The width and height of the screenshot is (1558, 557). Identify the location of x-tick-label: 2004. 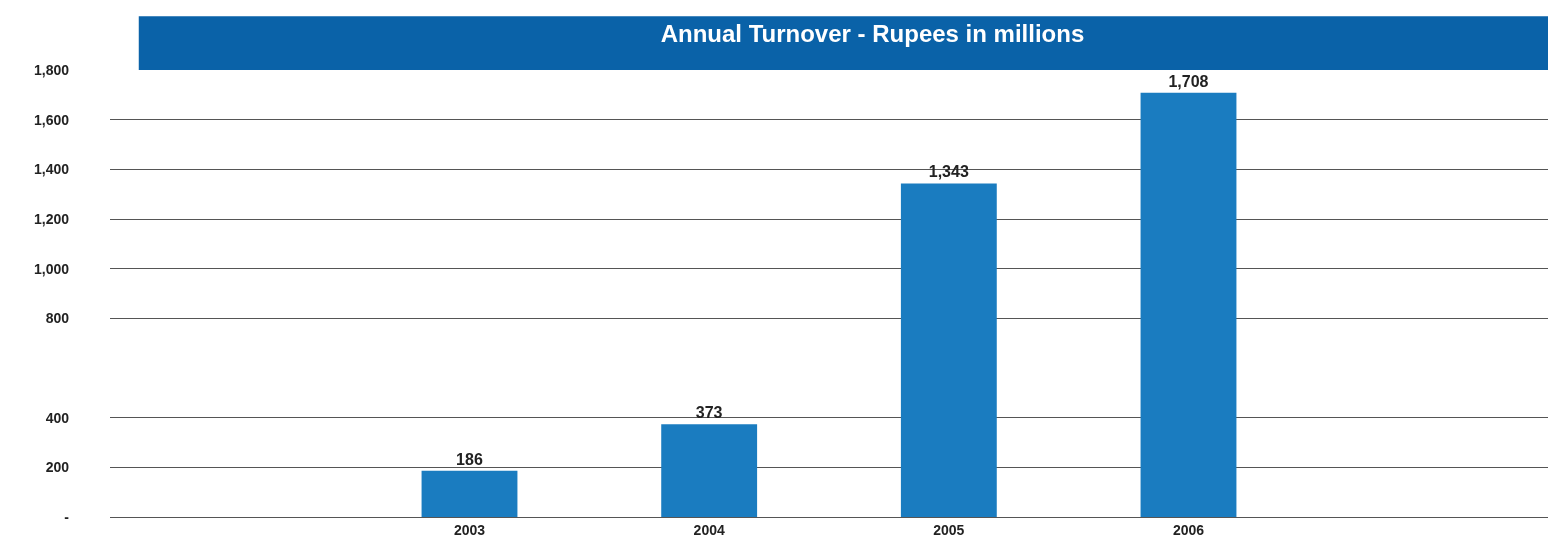
(709, 529).